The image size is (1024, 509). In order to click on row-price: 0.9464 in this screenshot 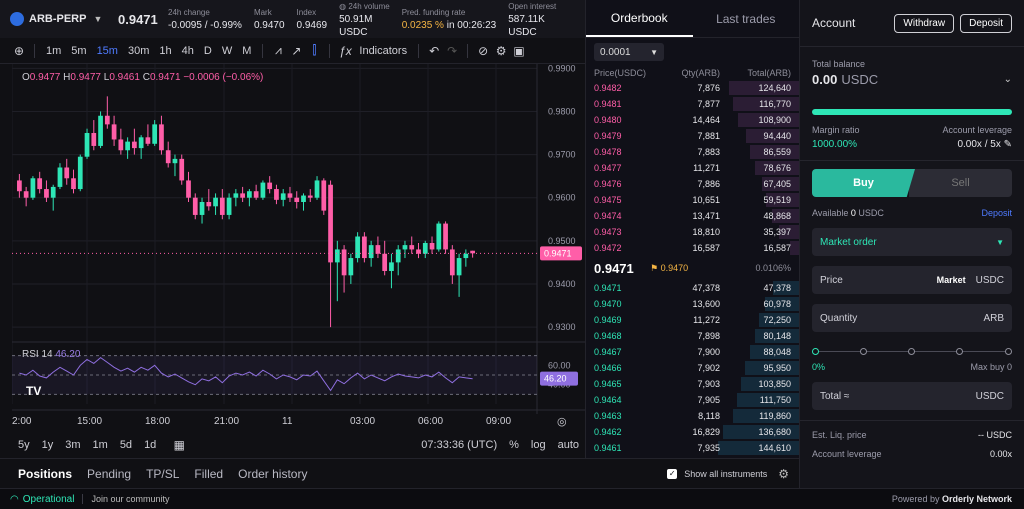, I will do `click(608, 400)`.